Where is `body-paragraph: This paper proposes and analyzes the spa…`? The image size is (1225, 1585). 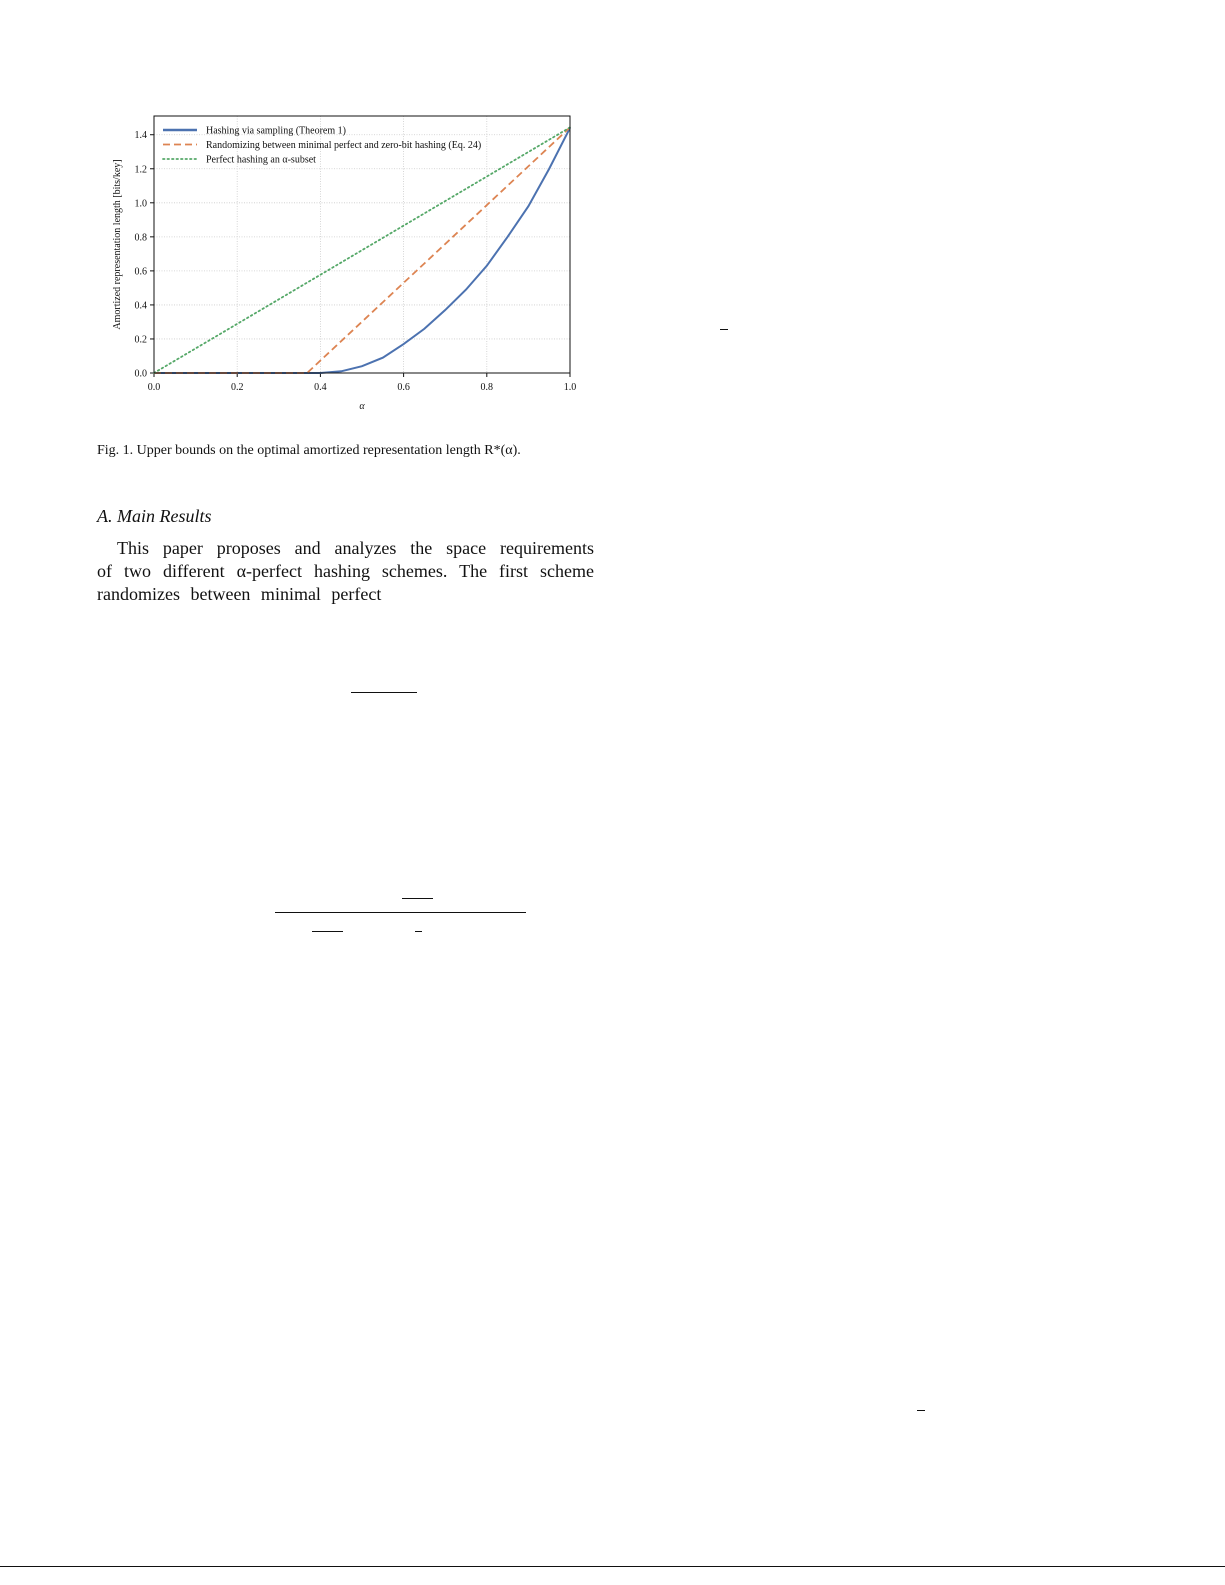 body-paragraph: This paper proposes and analyzes the spa… is located at coordinates (345, 571).